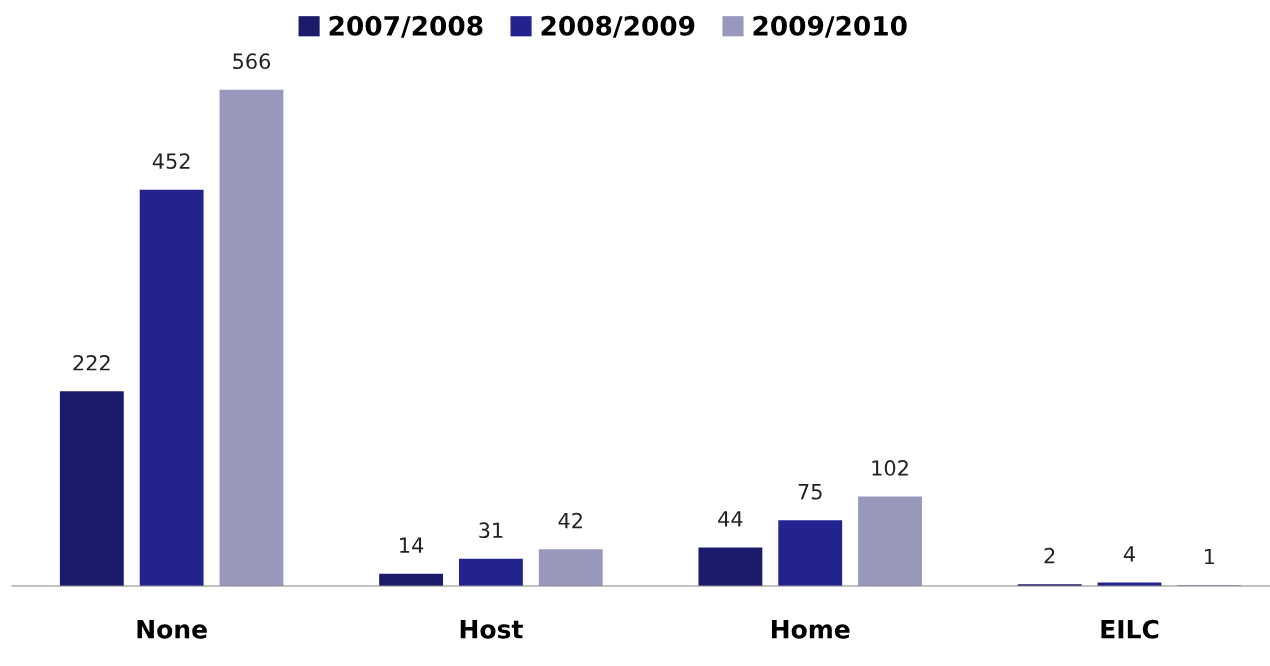  Describe the element at coordinates (406, 26) in the screenshot. I see `legend-label: 2007/2008` at that location.